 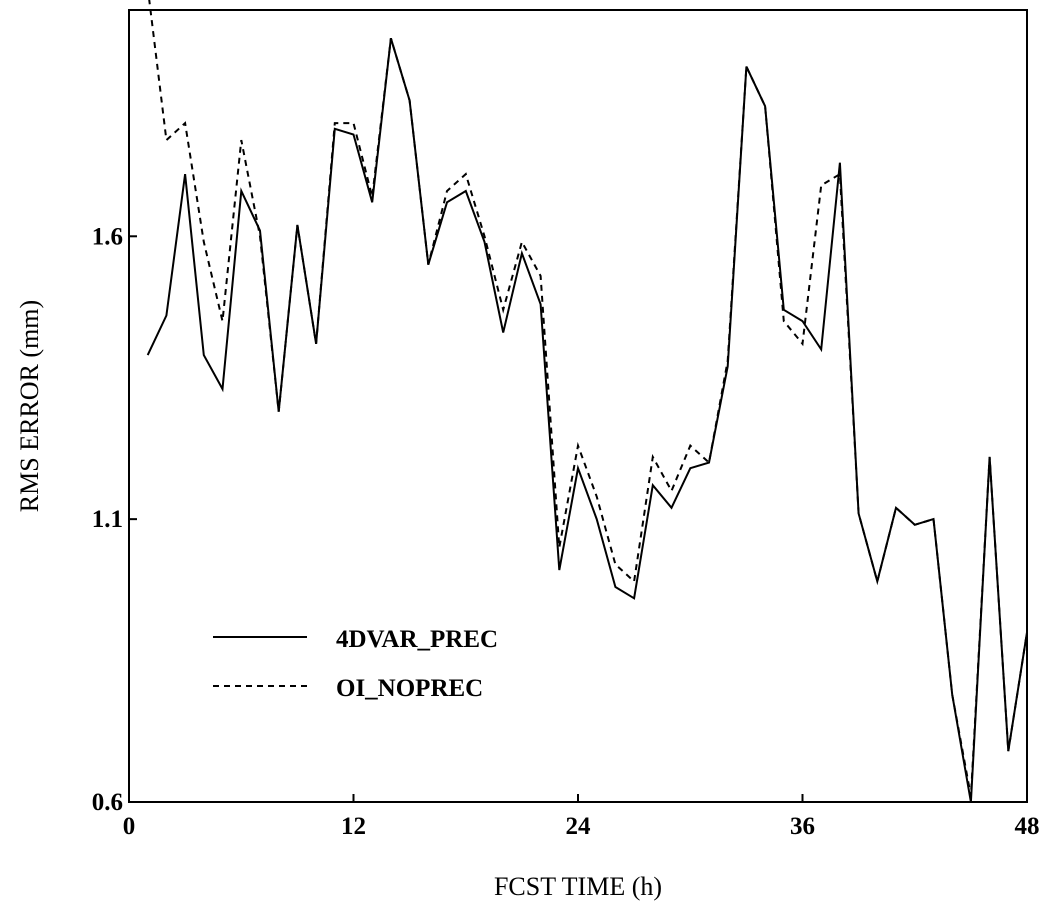 I want to click on x-tick-label: 12, so click(x=353, y=826).